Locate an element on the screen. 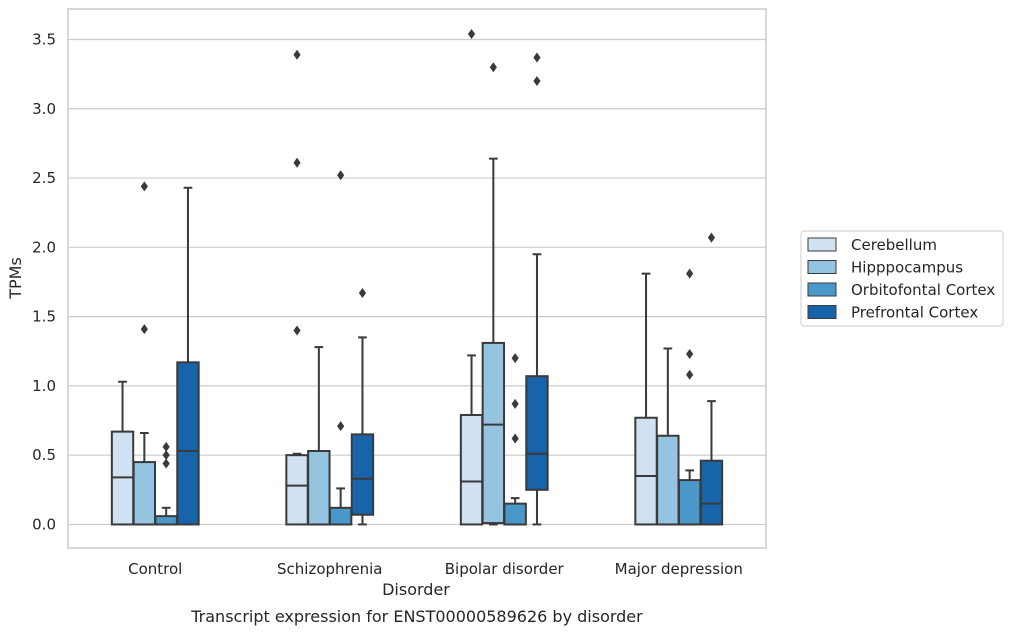 The width and height of the screenshot is (1014, 638). legend-item: Hipppocampus is located at coordinates (885, 268).